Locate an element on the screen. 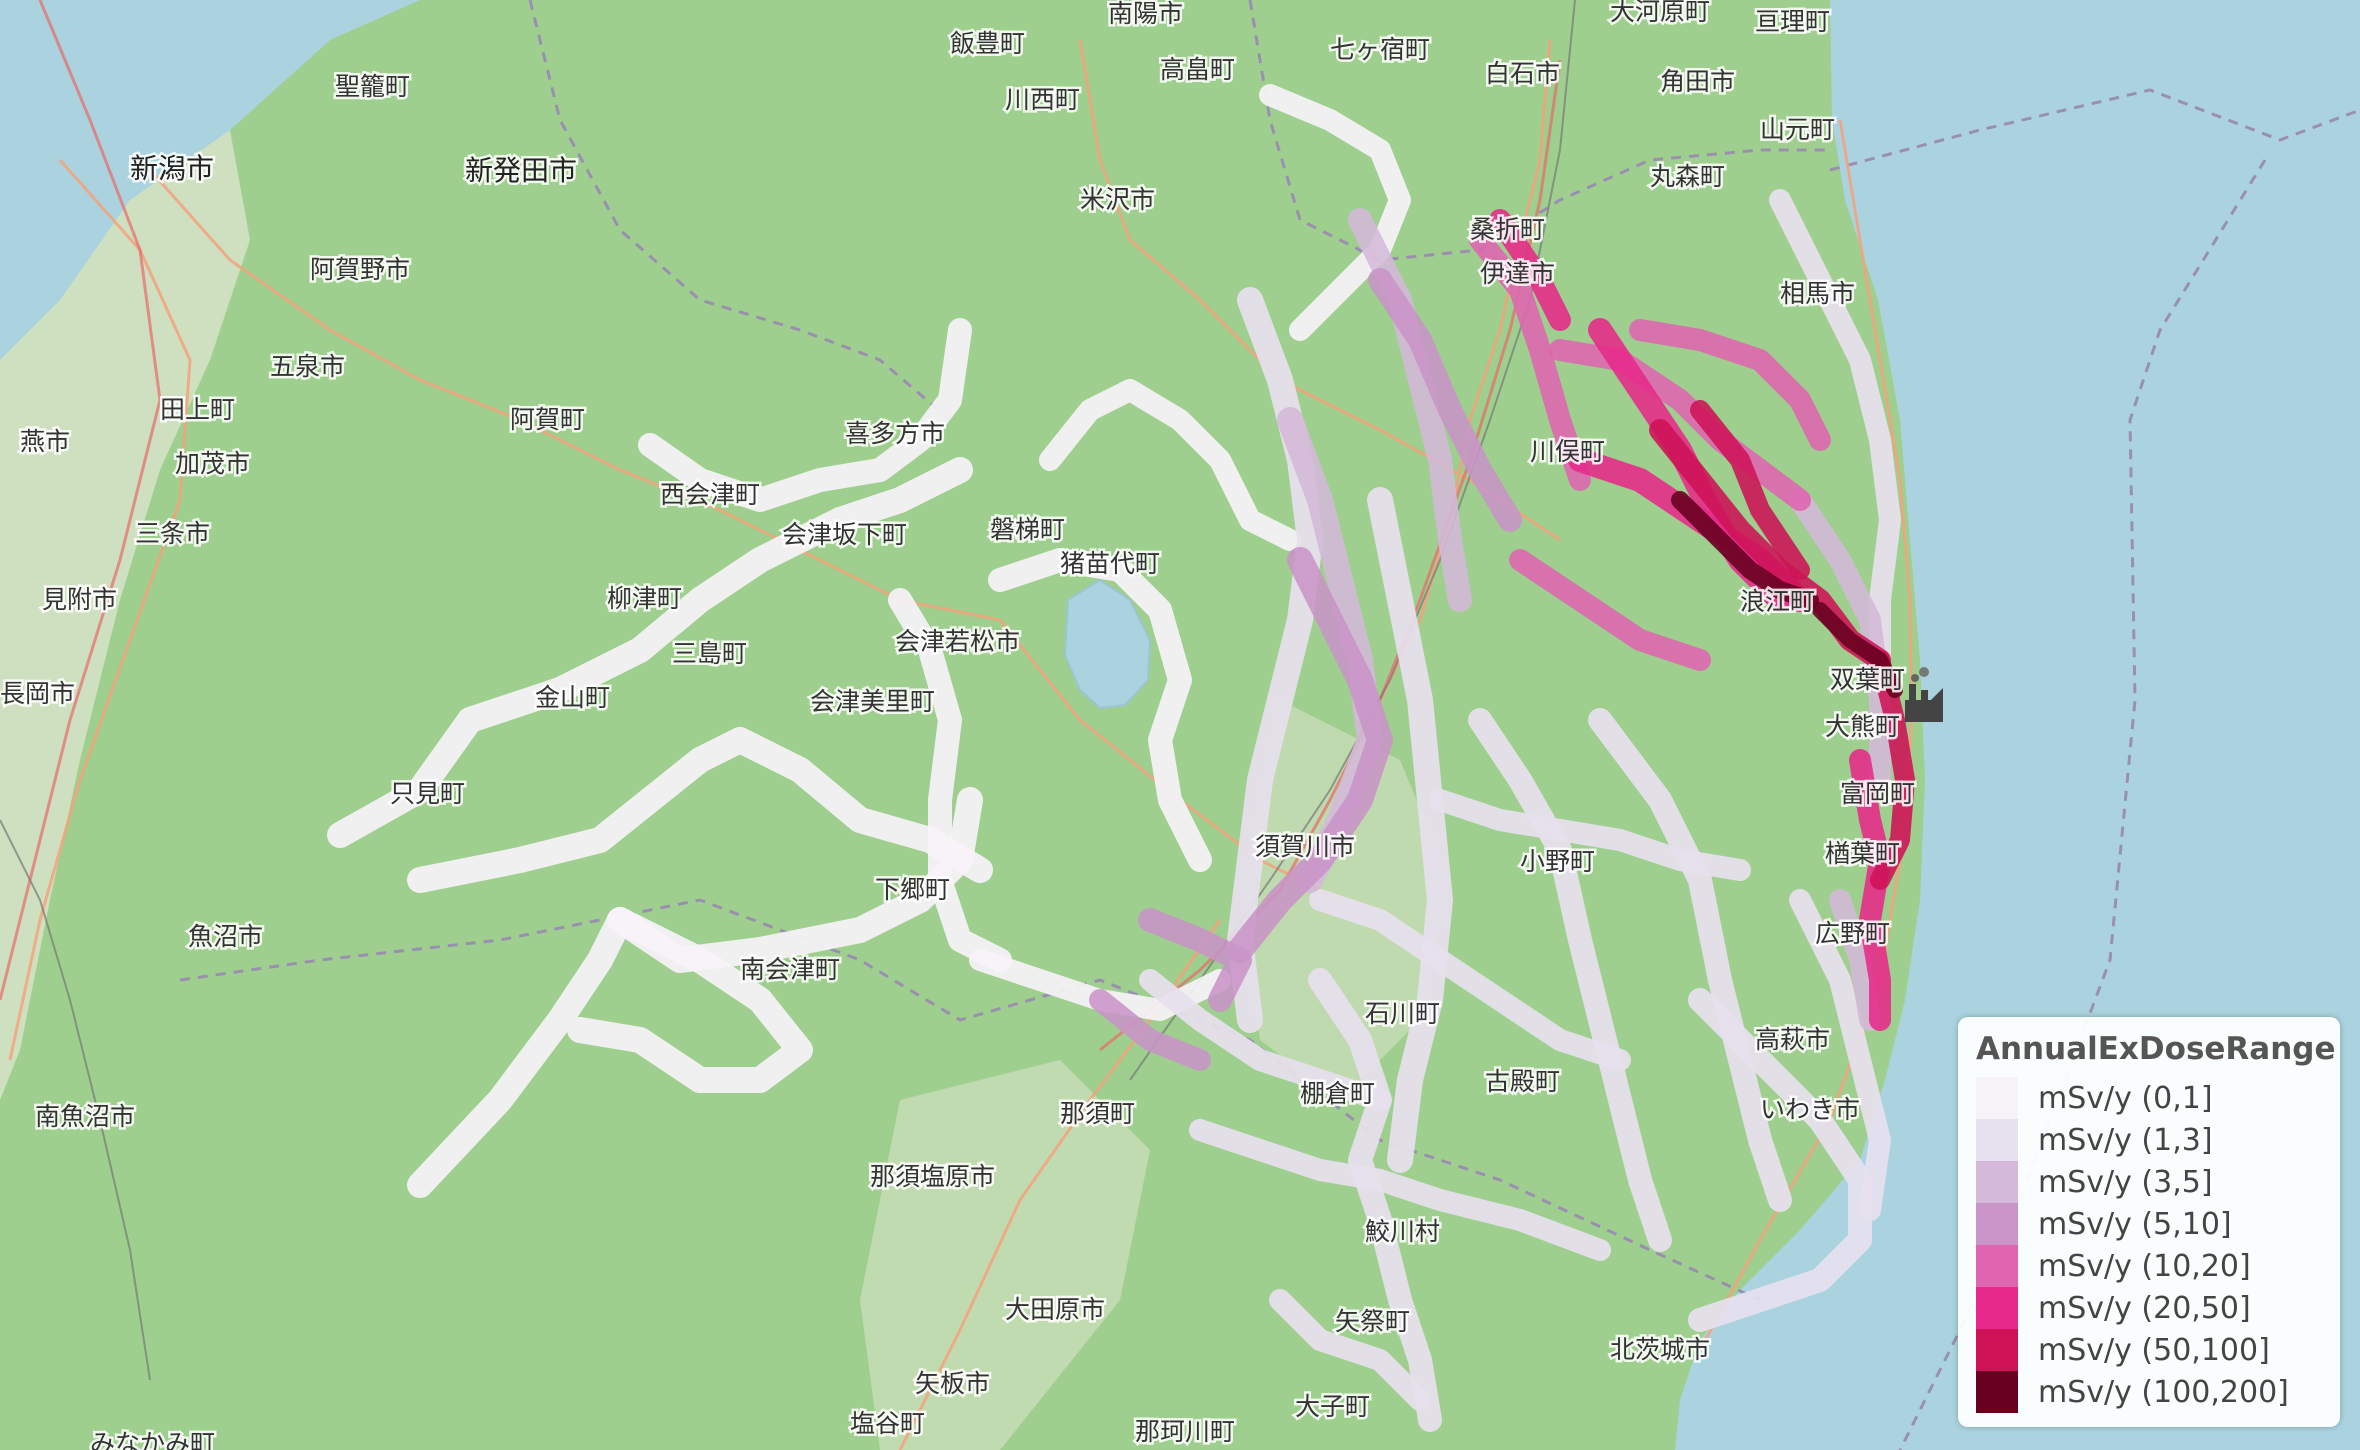  place-label: 石川町 is located at coordinates (1402, 1013).